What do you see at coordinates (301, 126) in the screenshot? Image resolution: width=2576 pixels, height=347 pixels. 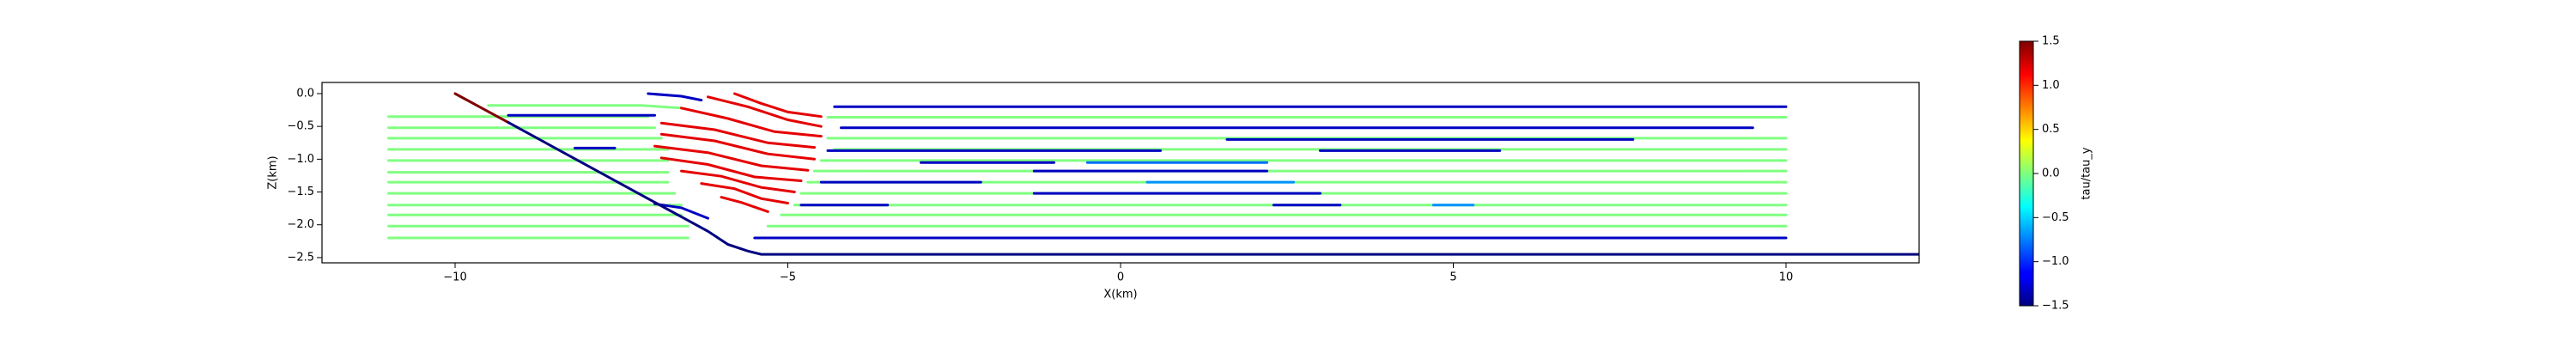 I see `y-tick-label: −0.5` at bounding box center [301, 126].